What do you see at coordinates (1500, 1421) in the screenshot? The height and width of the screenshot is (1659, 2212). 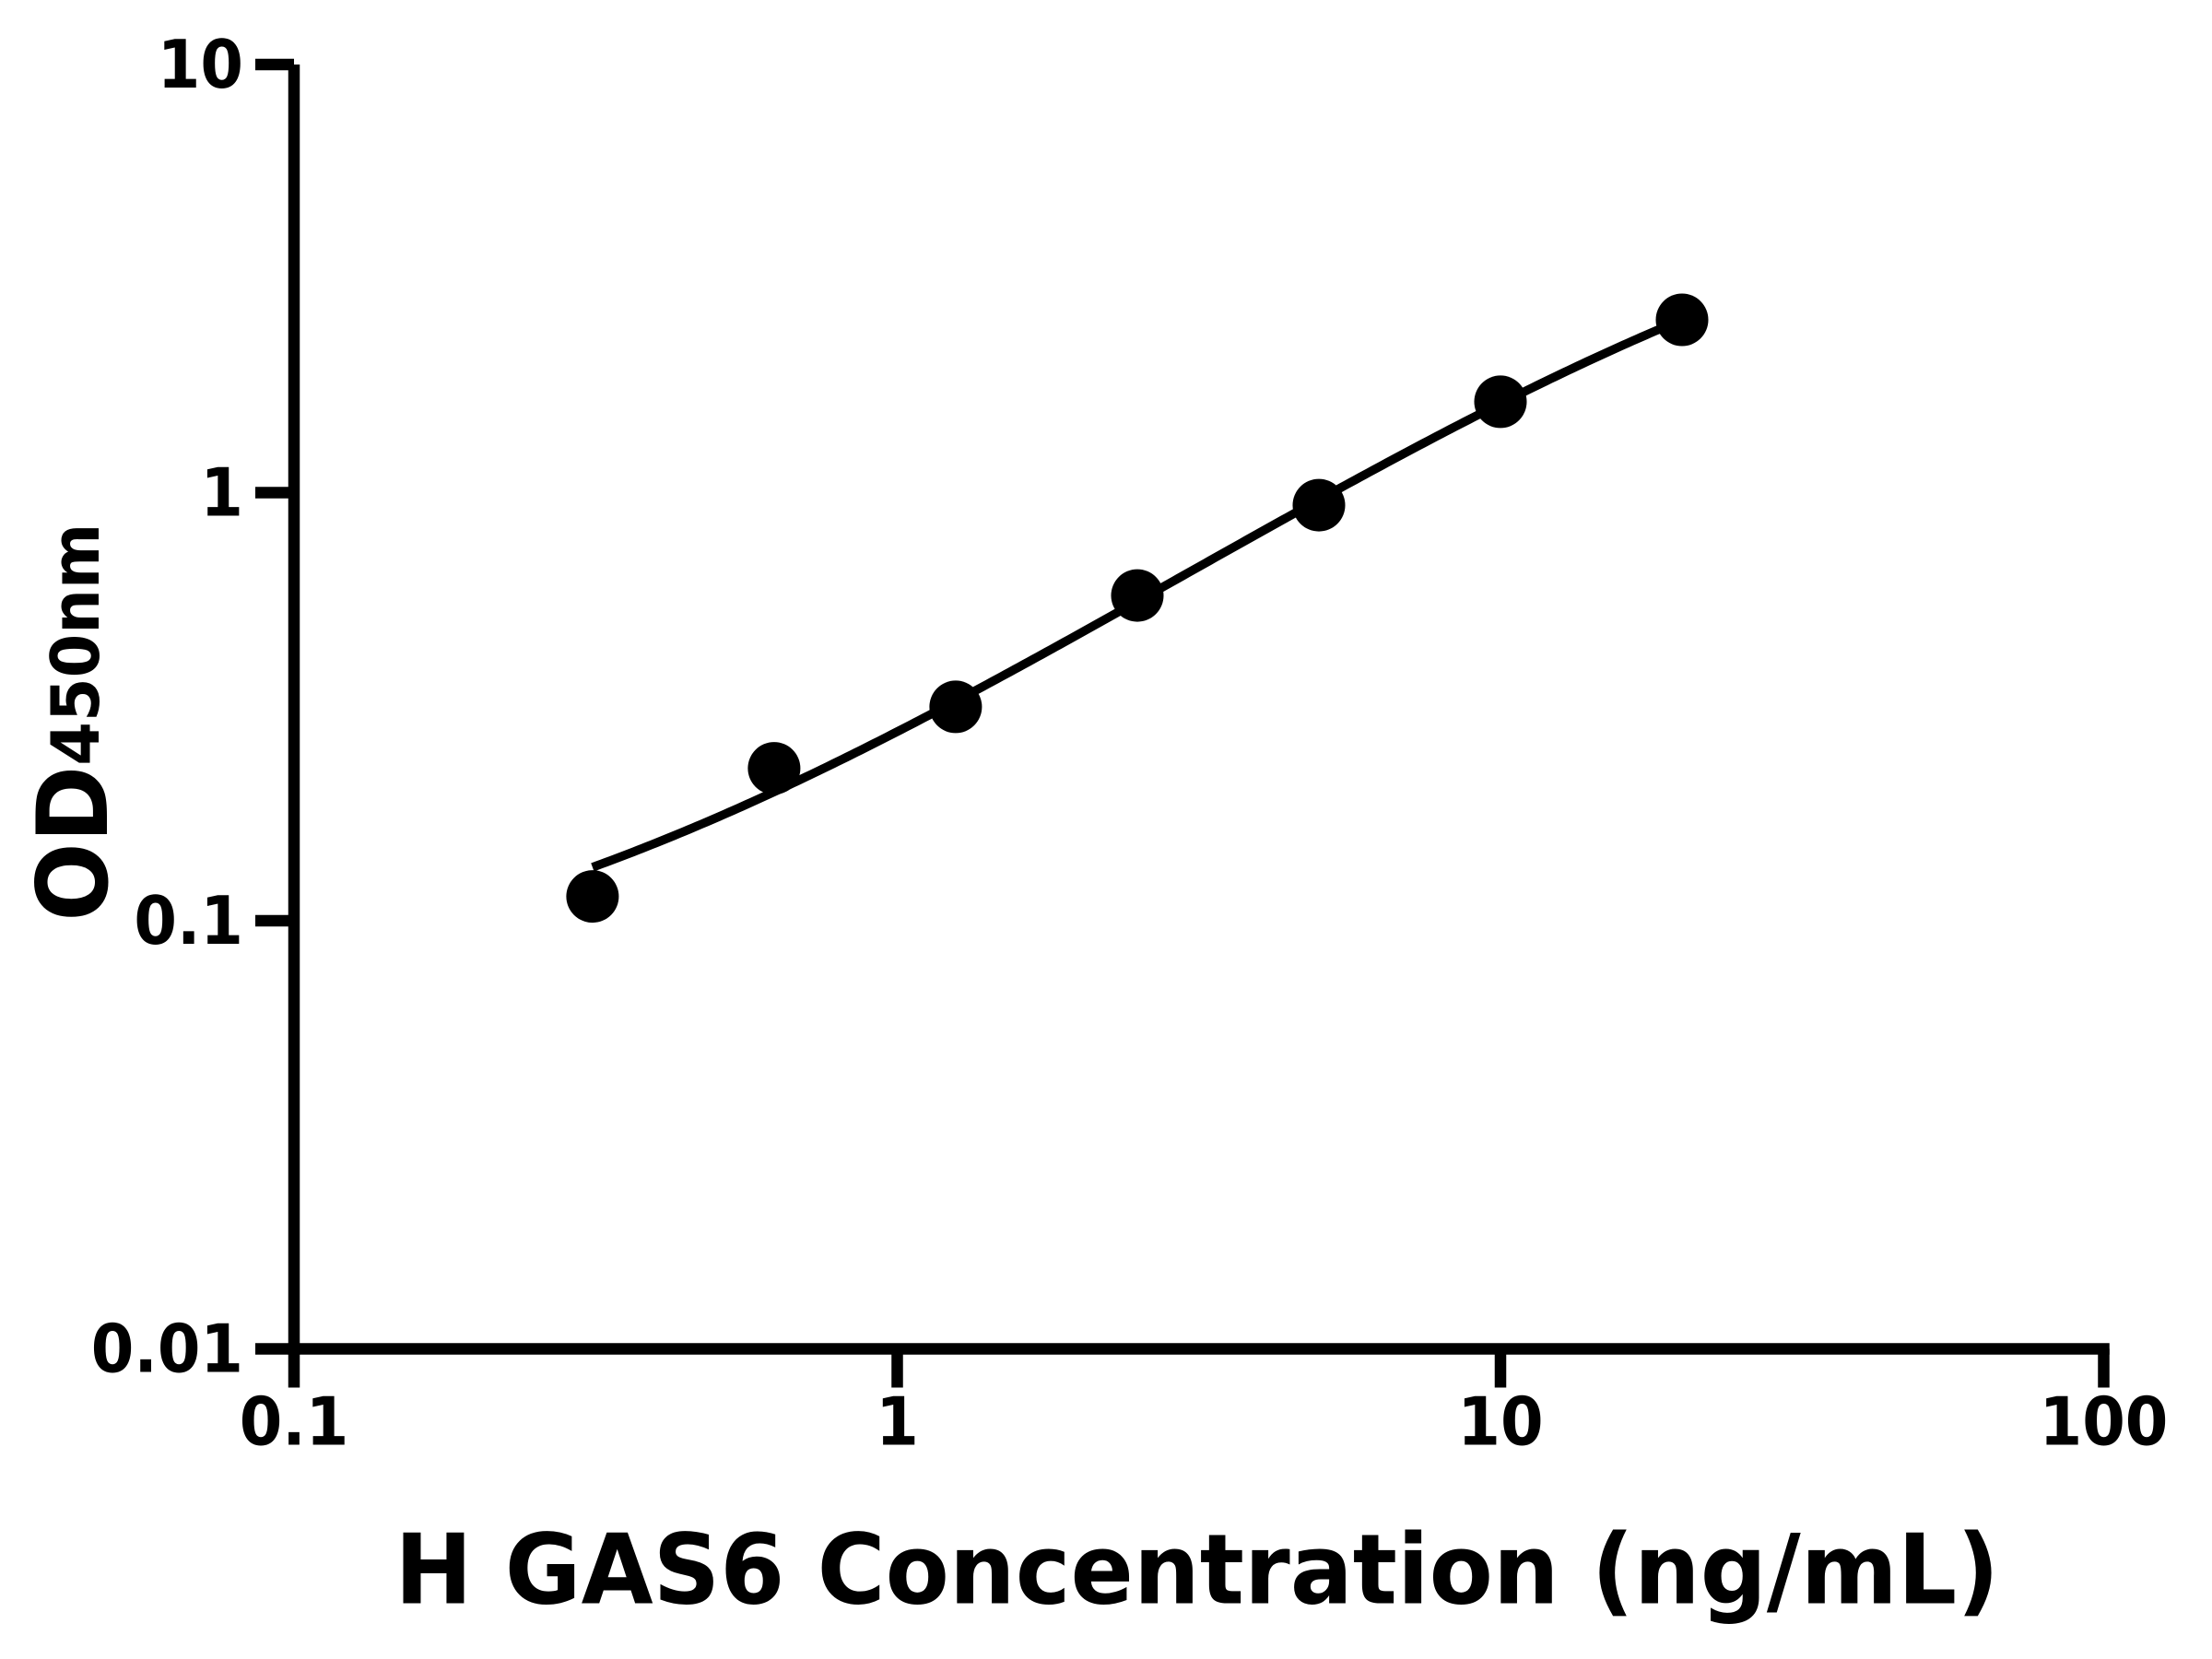 I see `x-tick-label: 10` at bounding box center [1500, 1421].